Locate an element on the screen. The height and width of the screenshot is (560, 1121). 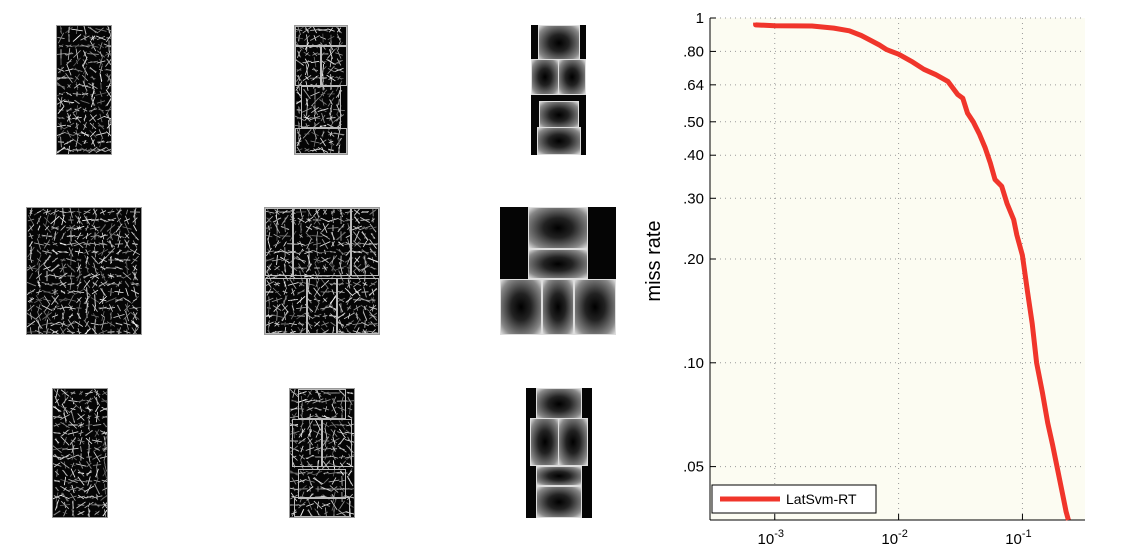
y-tick-label: .20 is located at coordinates (693, 259).